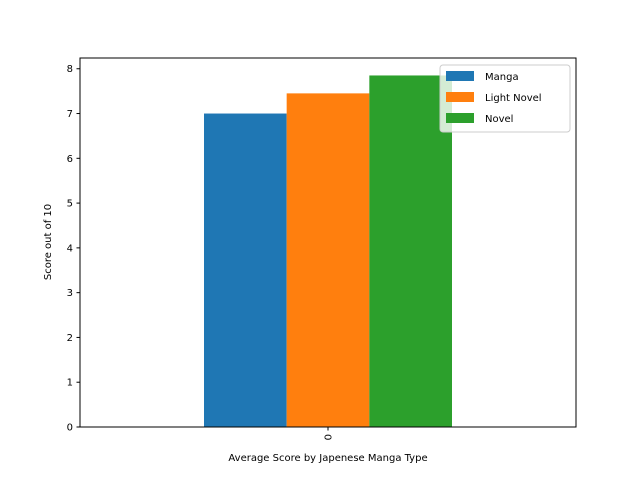 The image size is (640, 480). I want to click on y-tick-label: 6, so click(70, 159).